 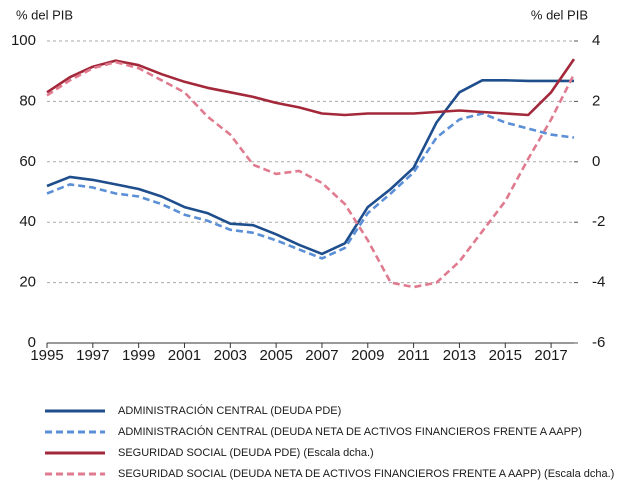 I want to click on y-tick-label: 60, so click(x=27, y=161).